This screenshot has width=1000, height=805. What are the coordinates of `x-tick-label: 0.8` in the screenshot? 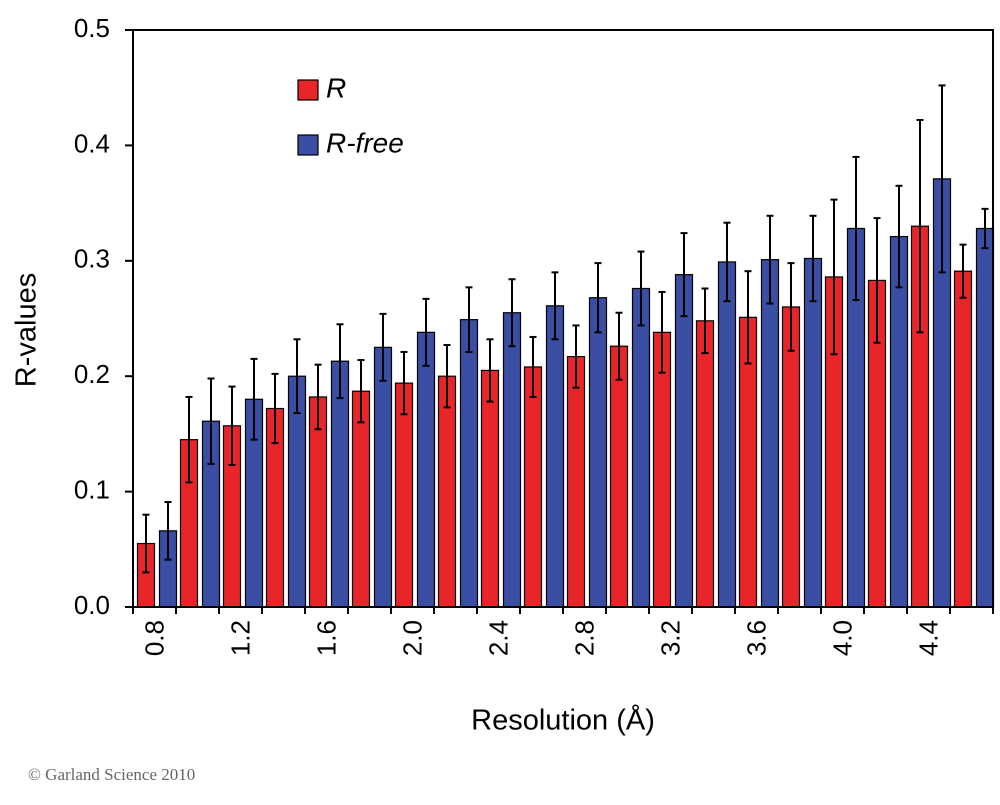 It's located at (154, 638).